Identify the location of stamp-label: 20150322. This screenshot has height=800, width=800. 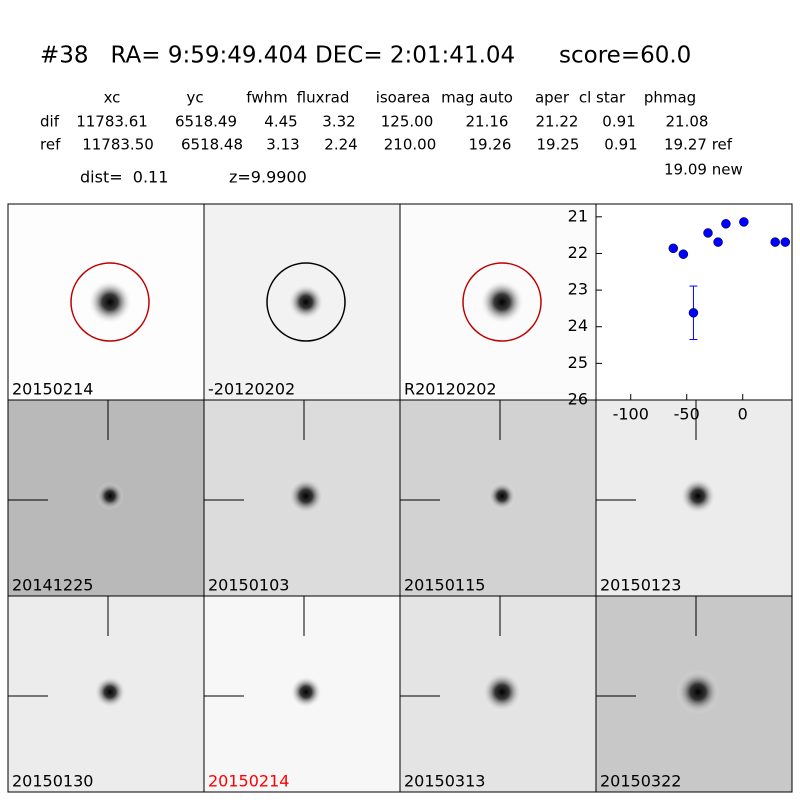
(640, 781).